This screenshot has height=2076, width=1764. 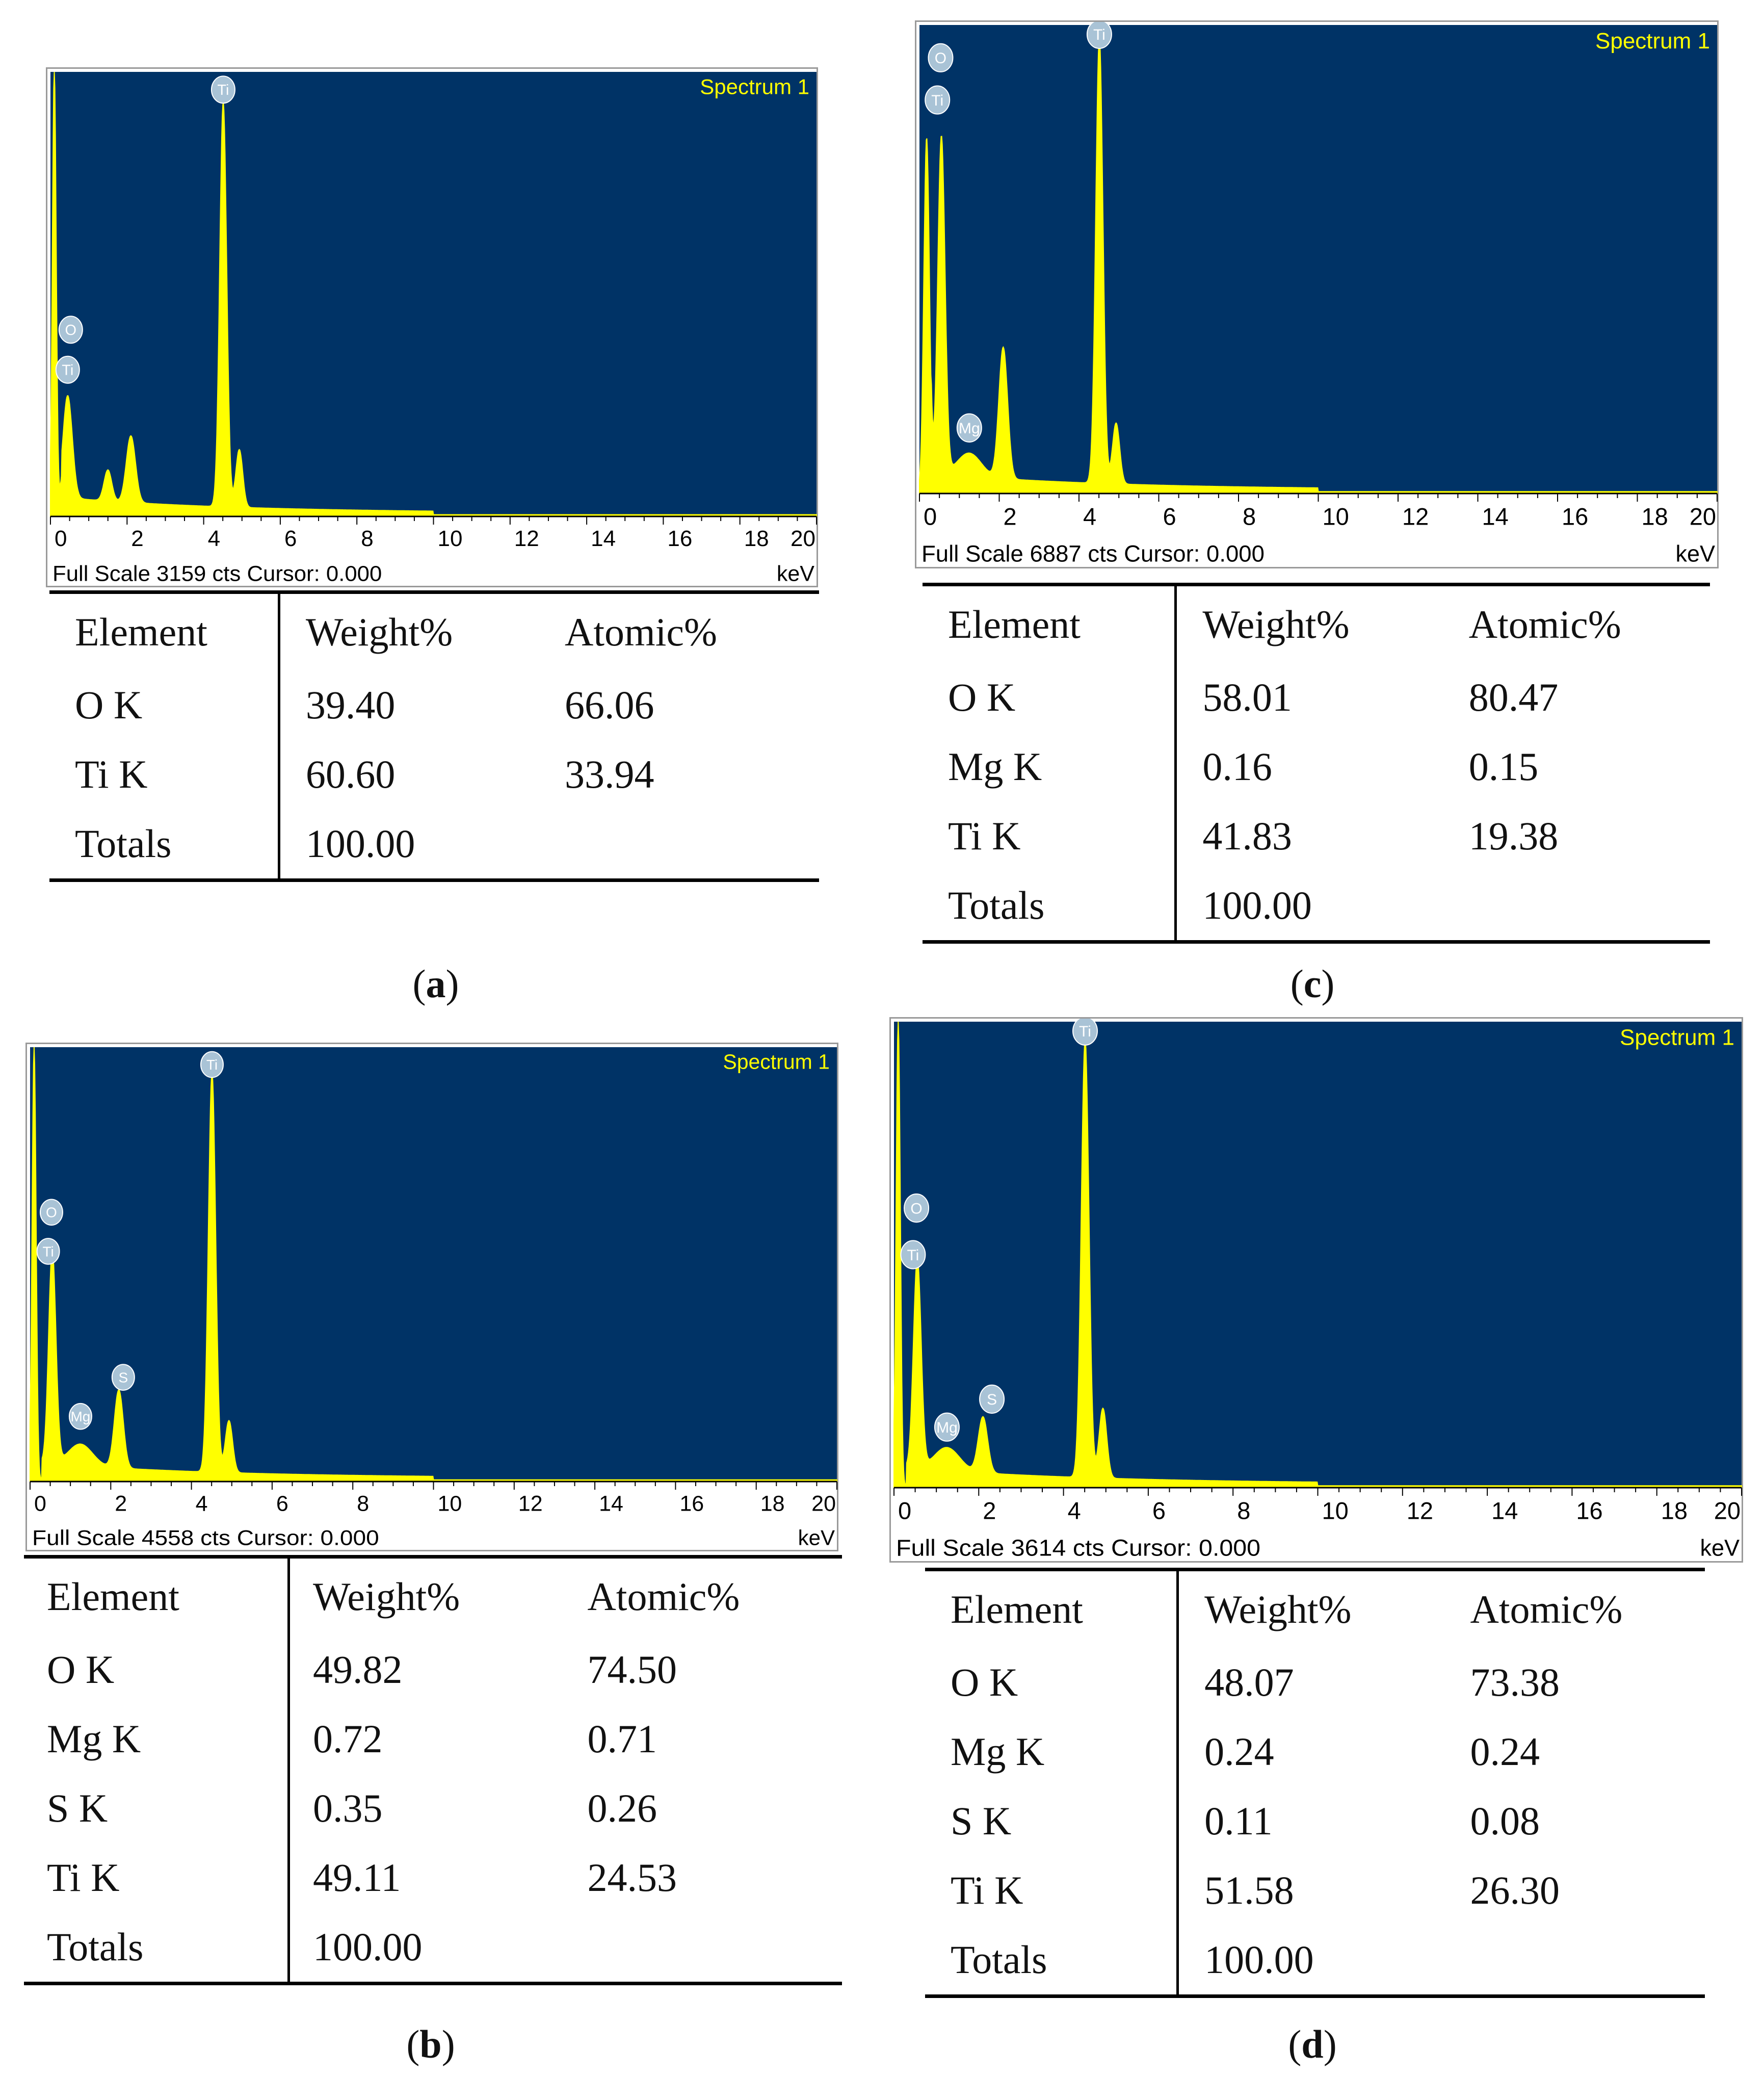 I want to click on x-tick-label: 8, so click(x=363, y=1504).